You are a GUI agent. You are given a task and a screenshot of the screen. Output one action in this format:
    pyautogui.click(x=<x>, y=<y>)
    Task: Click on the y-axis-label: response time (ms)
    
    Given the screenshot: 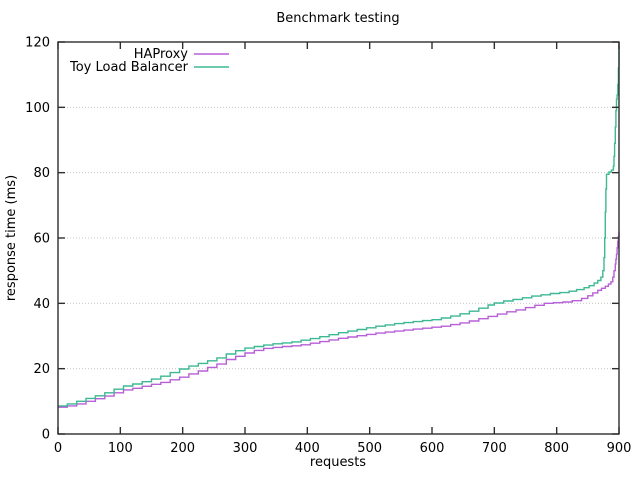 What is the action you would take?
    pyautogui.click(x=11, y=238)
    